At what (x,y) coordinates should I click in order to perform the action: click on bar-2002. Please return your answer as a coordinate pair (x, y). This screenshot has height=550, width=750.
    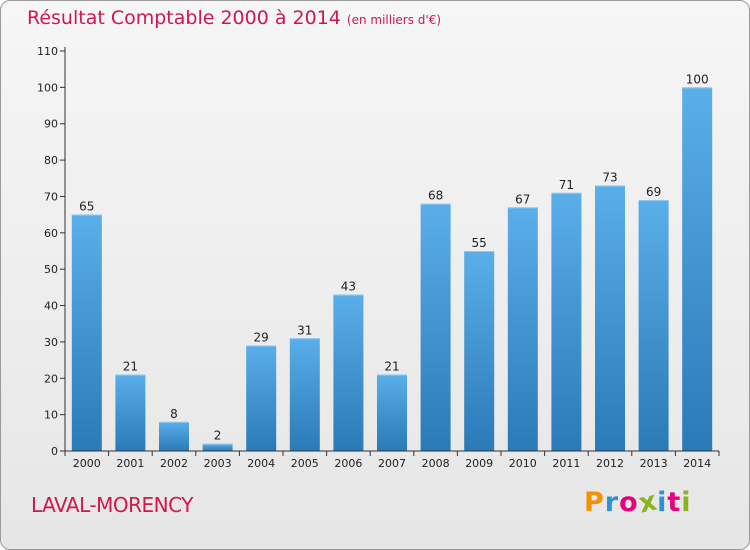
    Looking at the image, I should click on (174, 436).